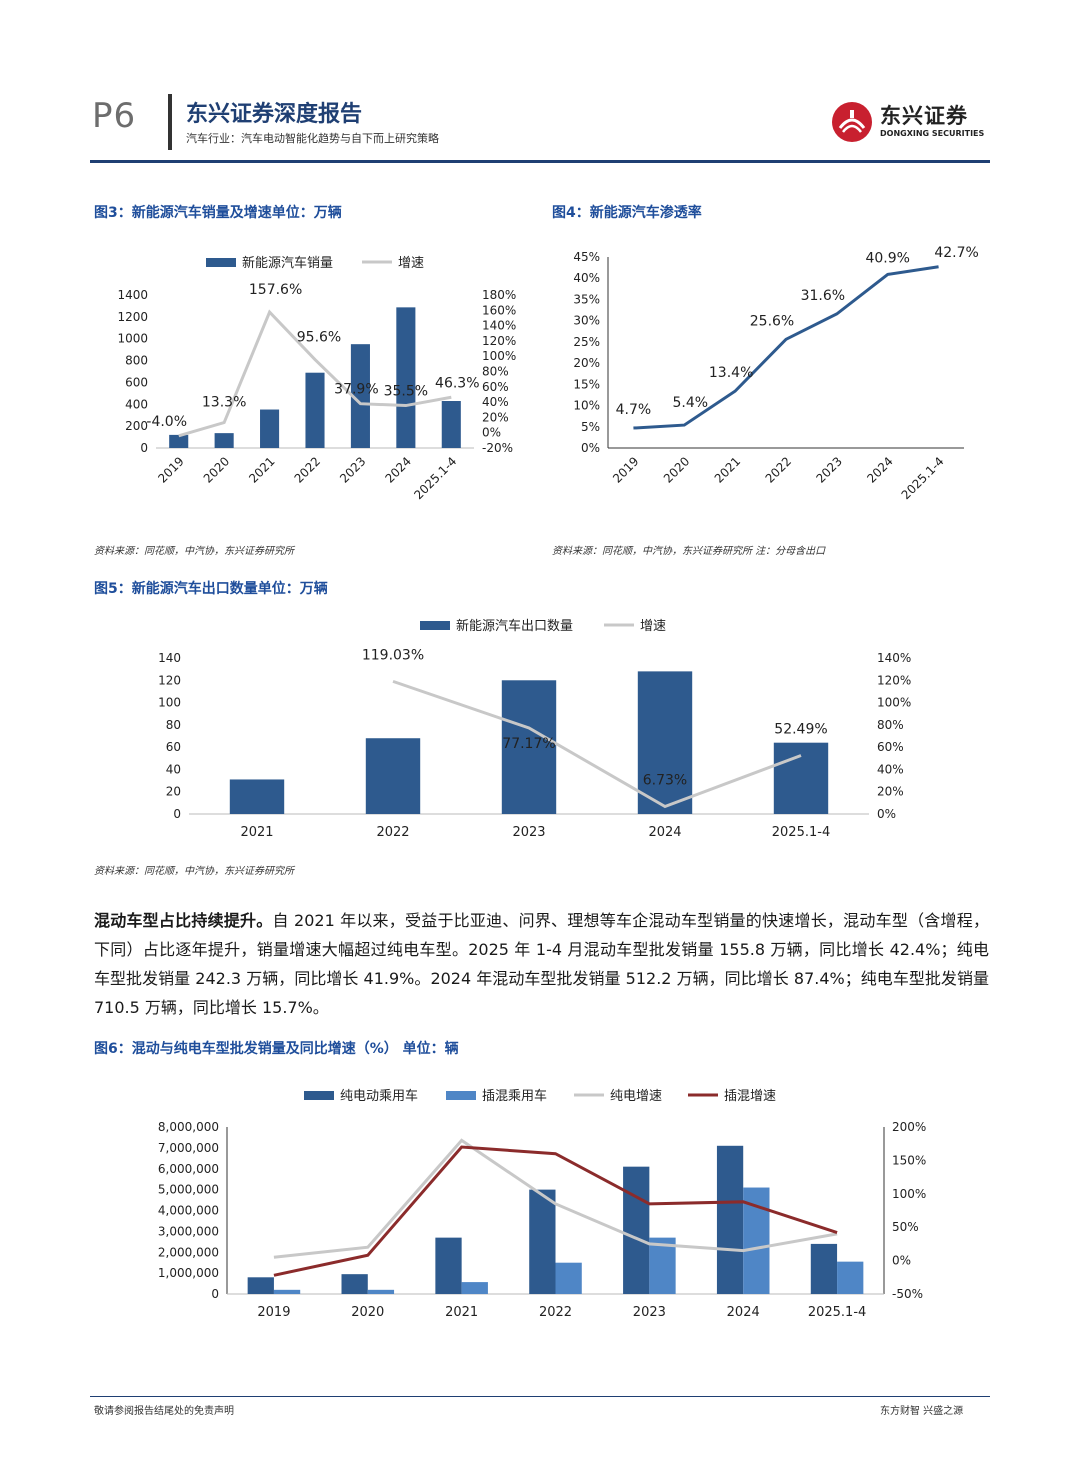  Describe the element at coordinates (173, 725) in the screenshot. I see `y-tick-label: 80` at that location.